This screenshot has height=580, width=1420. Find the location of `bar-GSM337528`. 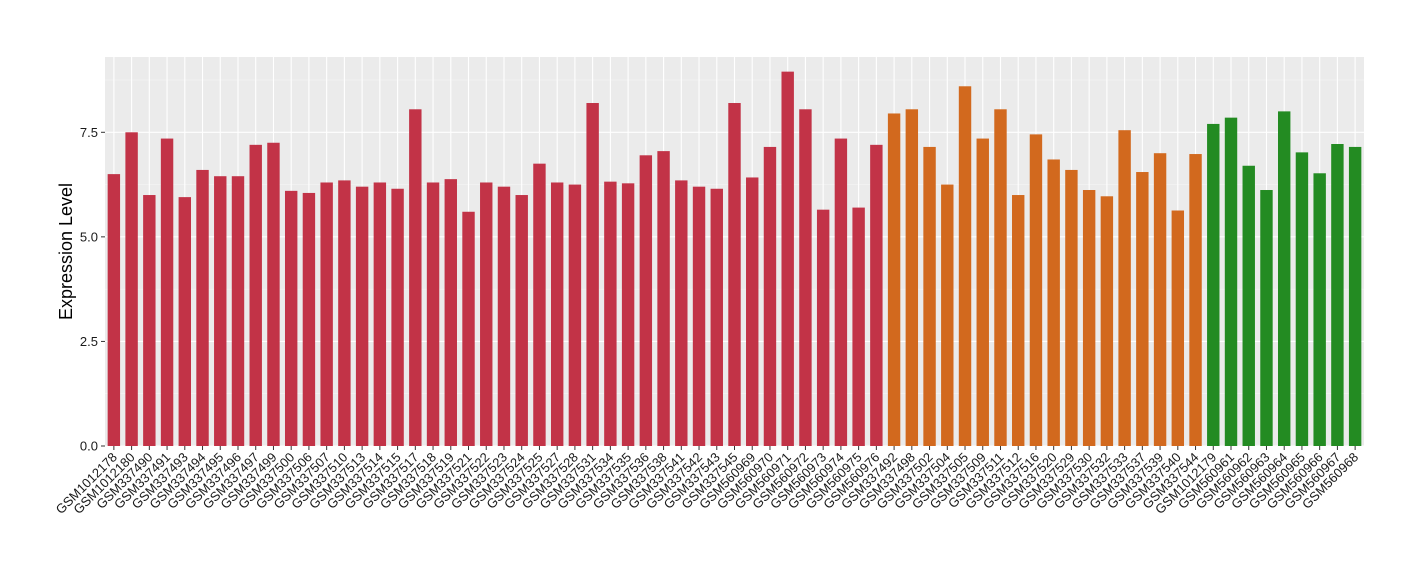

bar-GSM337528 is located at coordinates (575, 315).